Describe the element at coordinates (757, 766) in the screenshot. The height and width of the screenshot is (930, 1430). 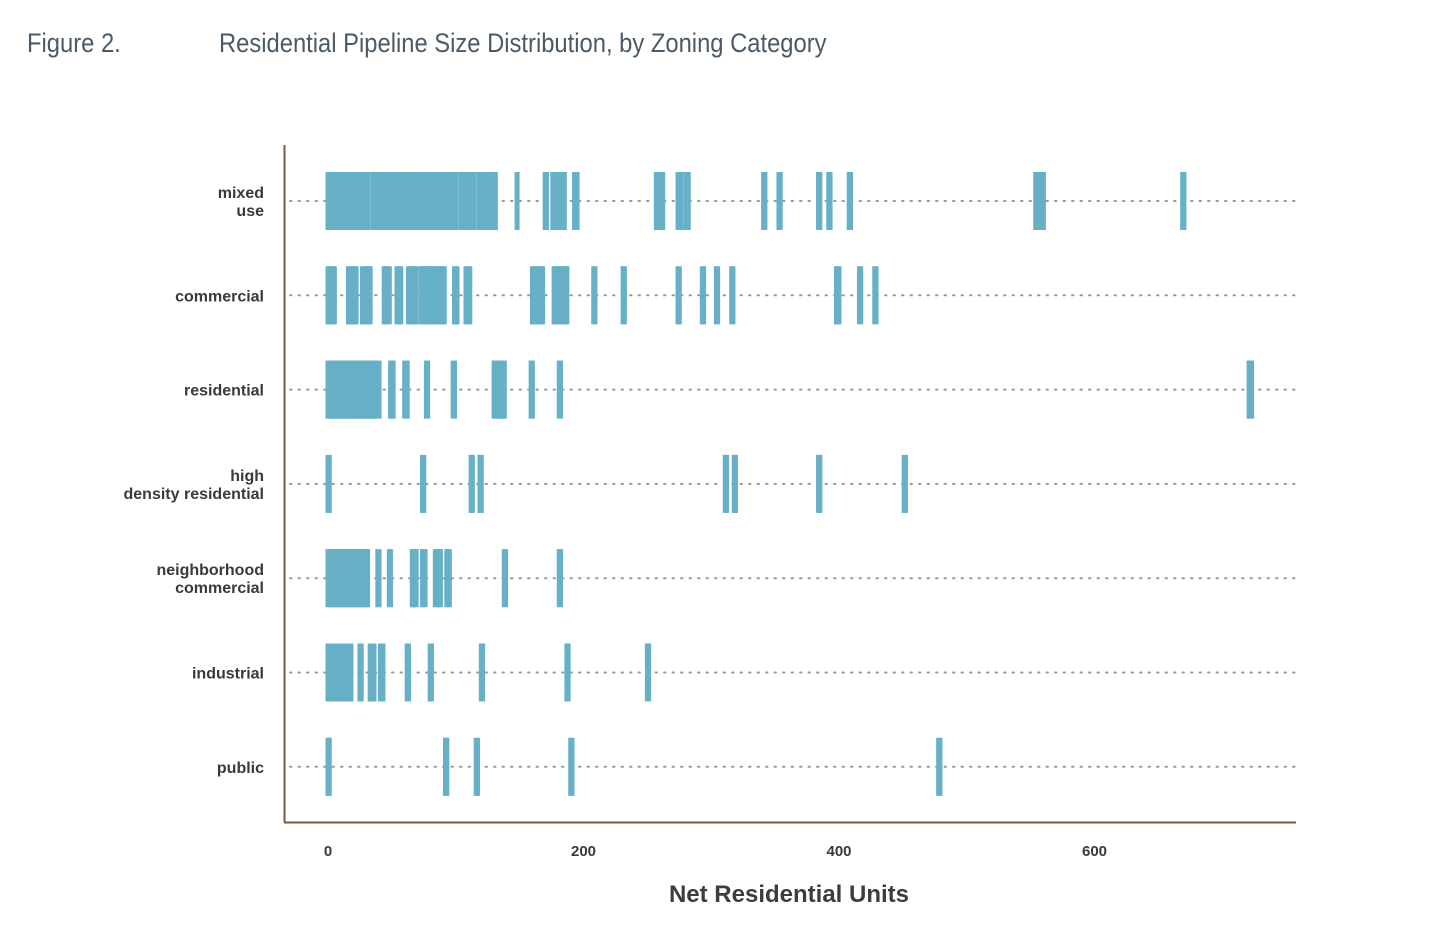
I see `category-row: public` at that location.